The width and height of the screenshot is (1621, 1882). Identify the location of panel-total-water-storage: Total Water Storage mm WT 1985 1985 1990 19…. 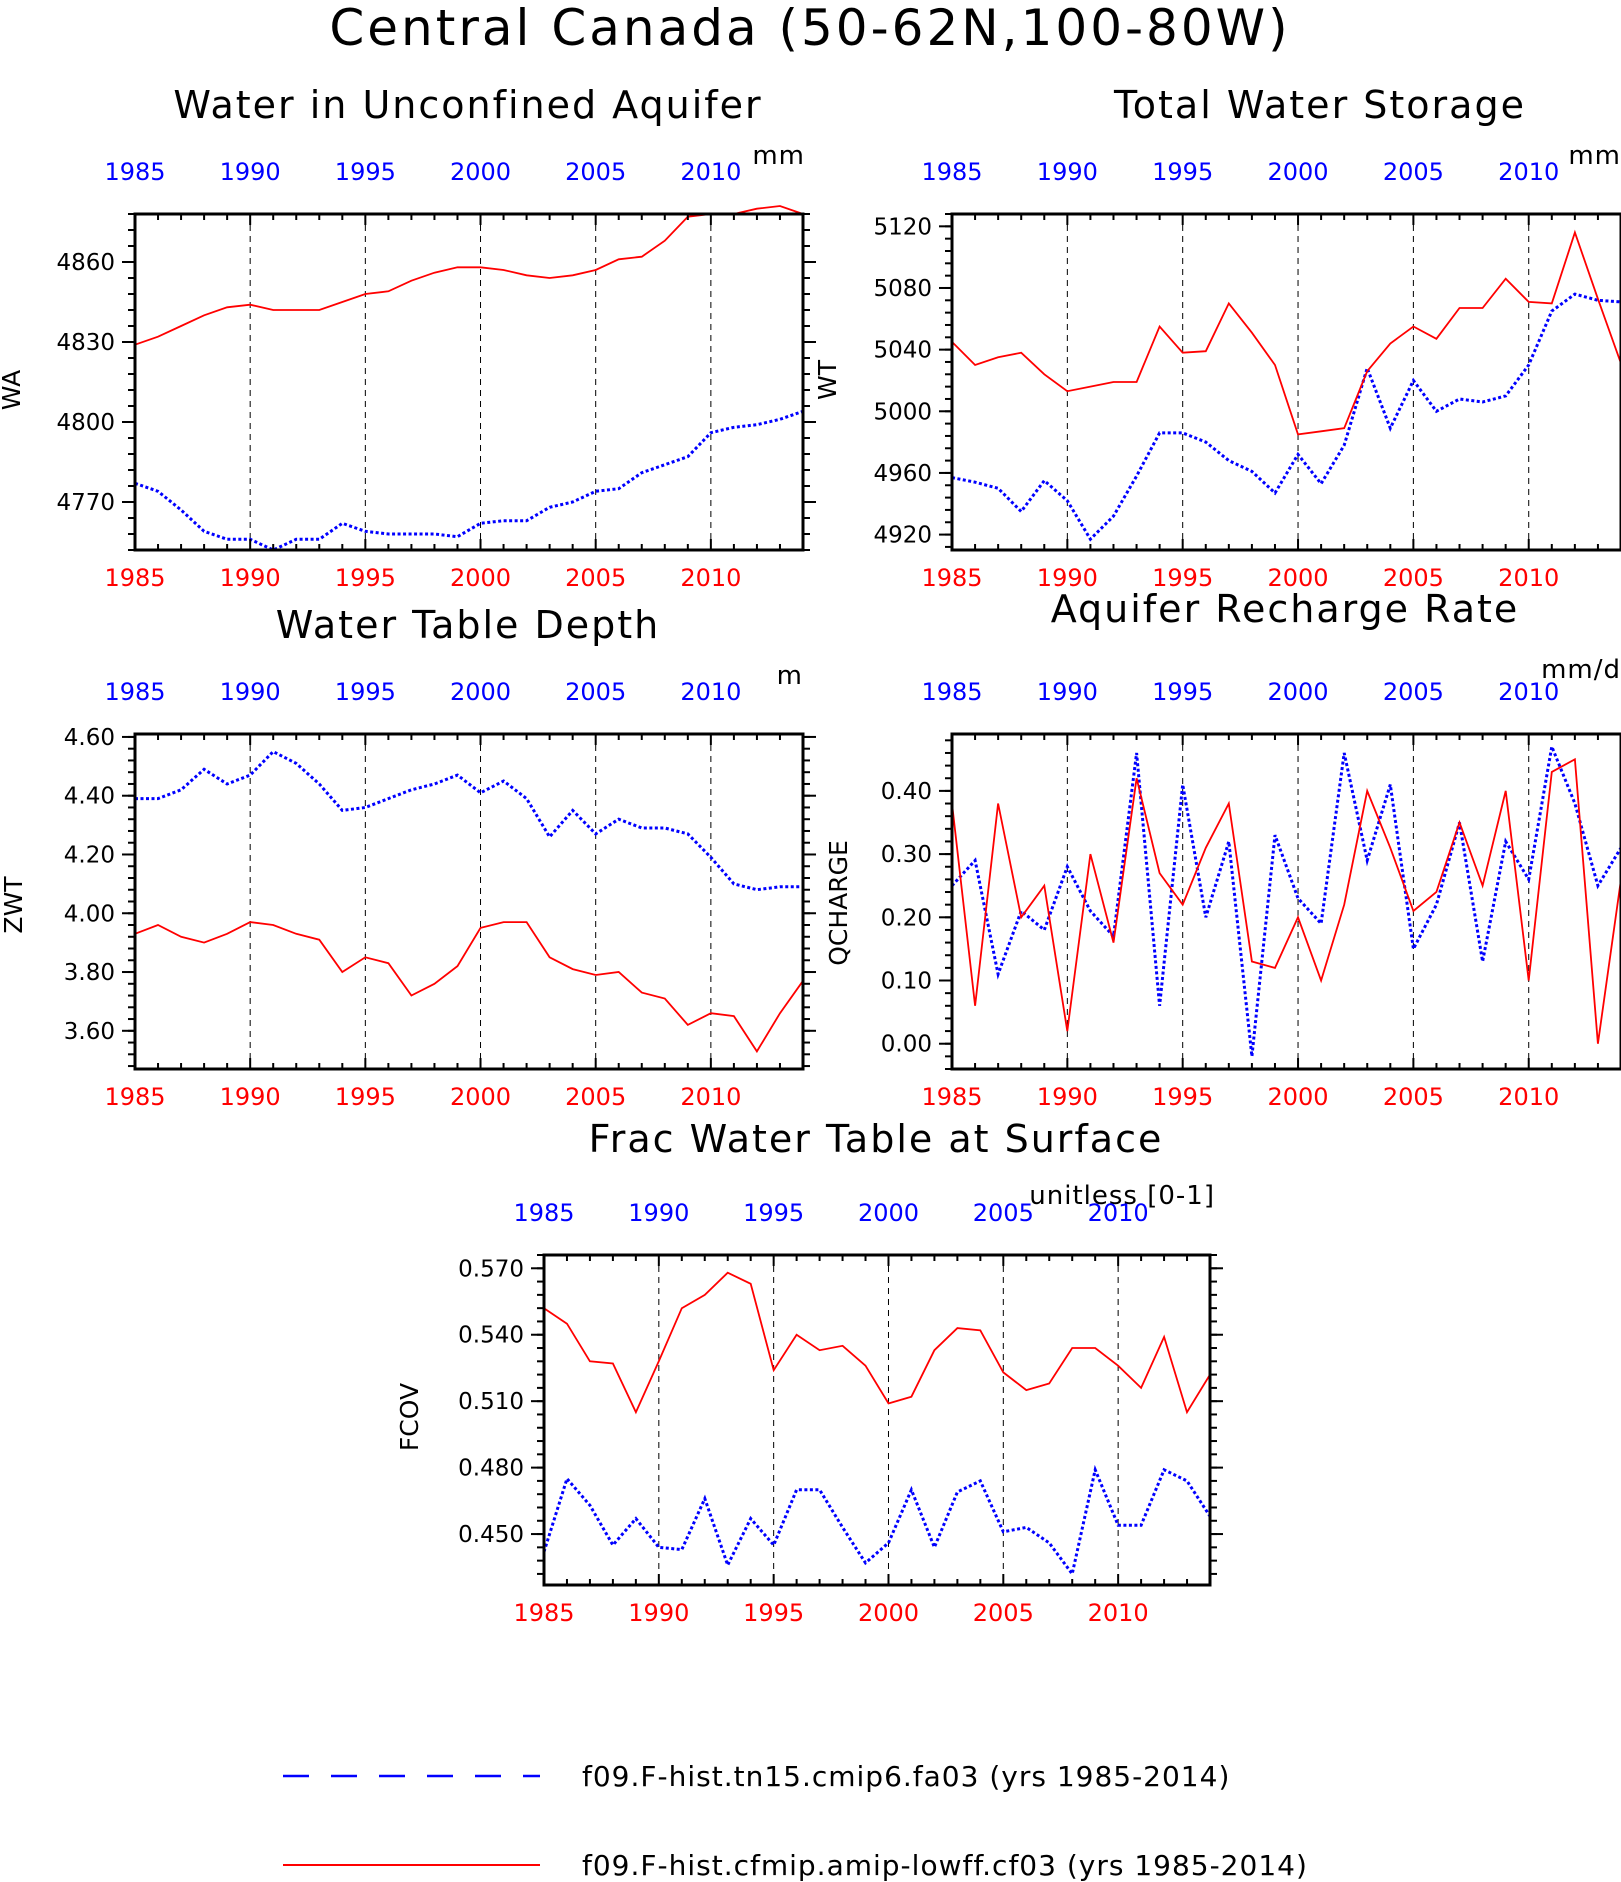
(1217, 337).